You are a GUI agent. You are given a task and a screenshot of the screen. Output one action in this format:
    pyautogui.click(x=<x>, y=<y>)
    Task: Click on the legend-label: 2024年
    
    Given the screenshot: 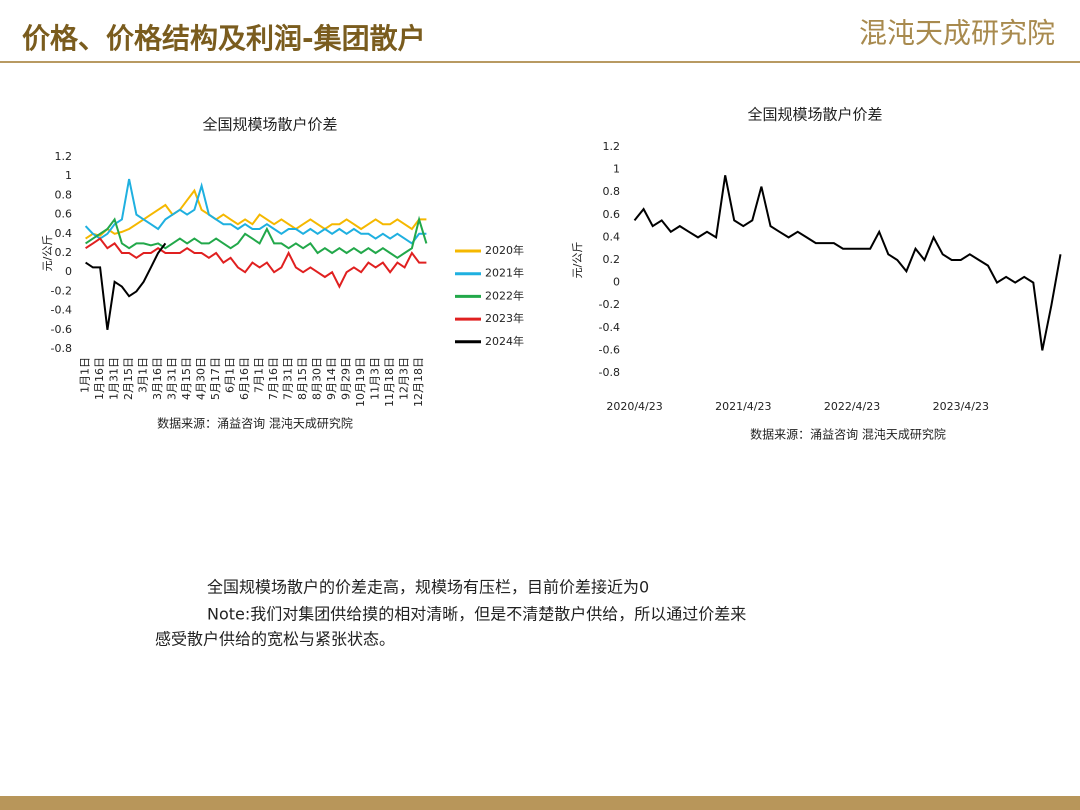 What is the action you would take?
    pyautogui.click(x=504, y=341)
    